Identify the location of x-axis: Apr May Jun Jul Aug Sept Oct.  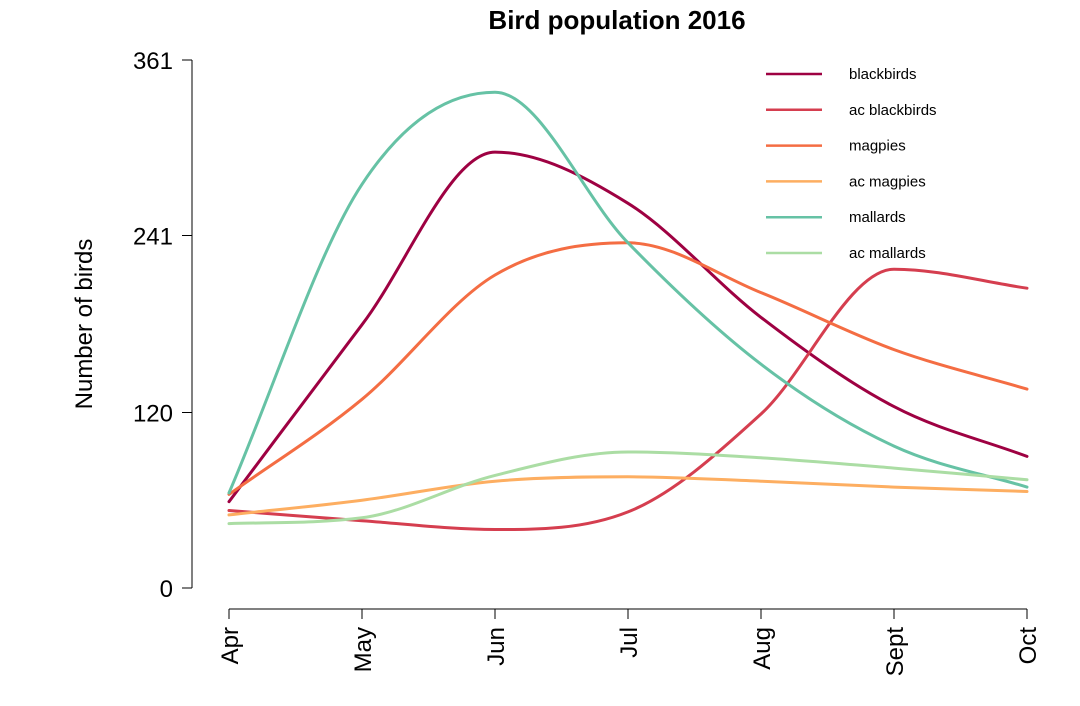
(629, 642).